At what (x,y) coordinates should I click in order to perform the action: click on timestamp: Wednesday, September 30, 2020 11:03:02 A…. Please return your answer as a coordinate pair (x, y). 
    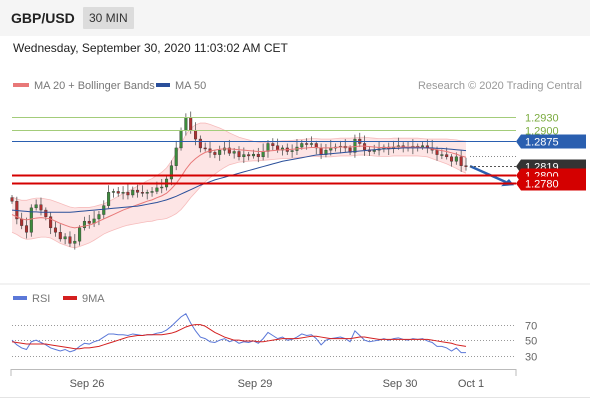
    Looking at the image, I should click on (150, 48).